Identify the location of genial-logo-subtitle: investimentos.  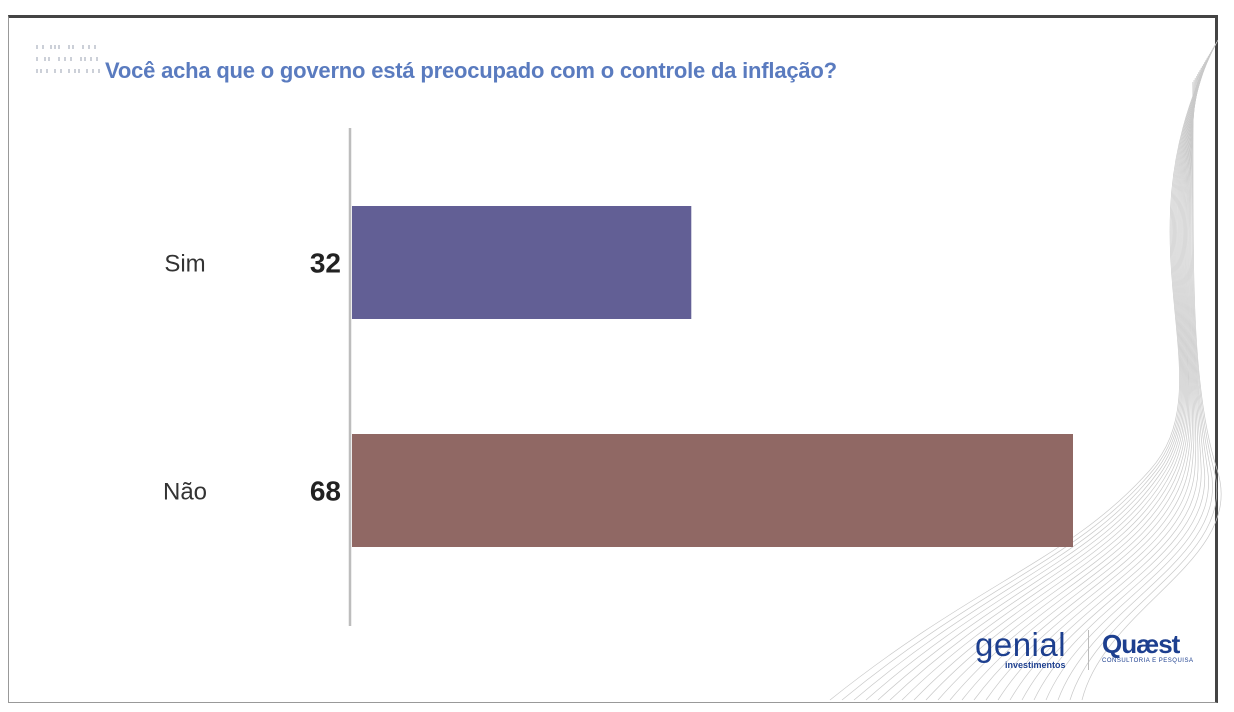
(1035, 665).